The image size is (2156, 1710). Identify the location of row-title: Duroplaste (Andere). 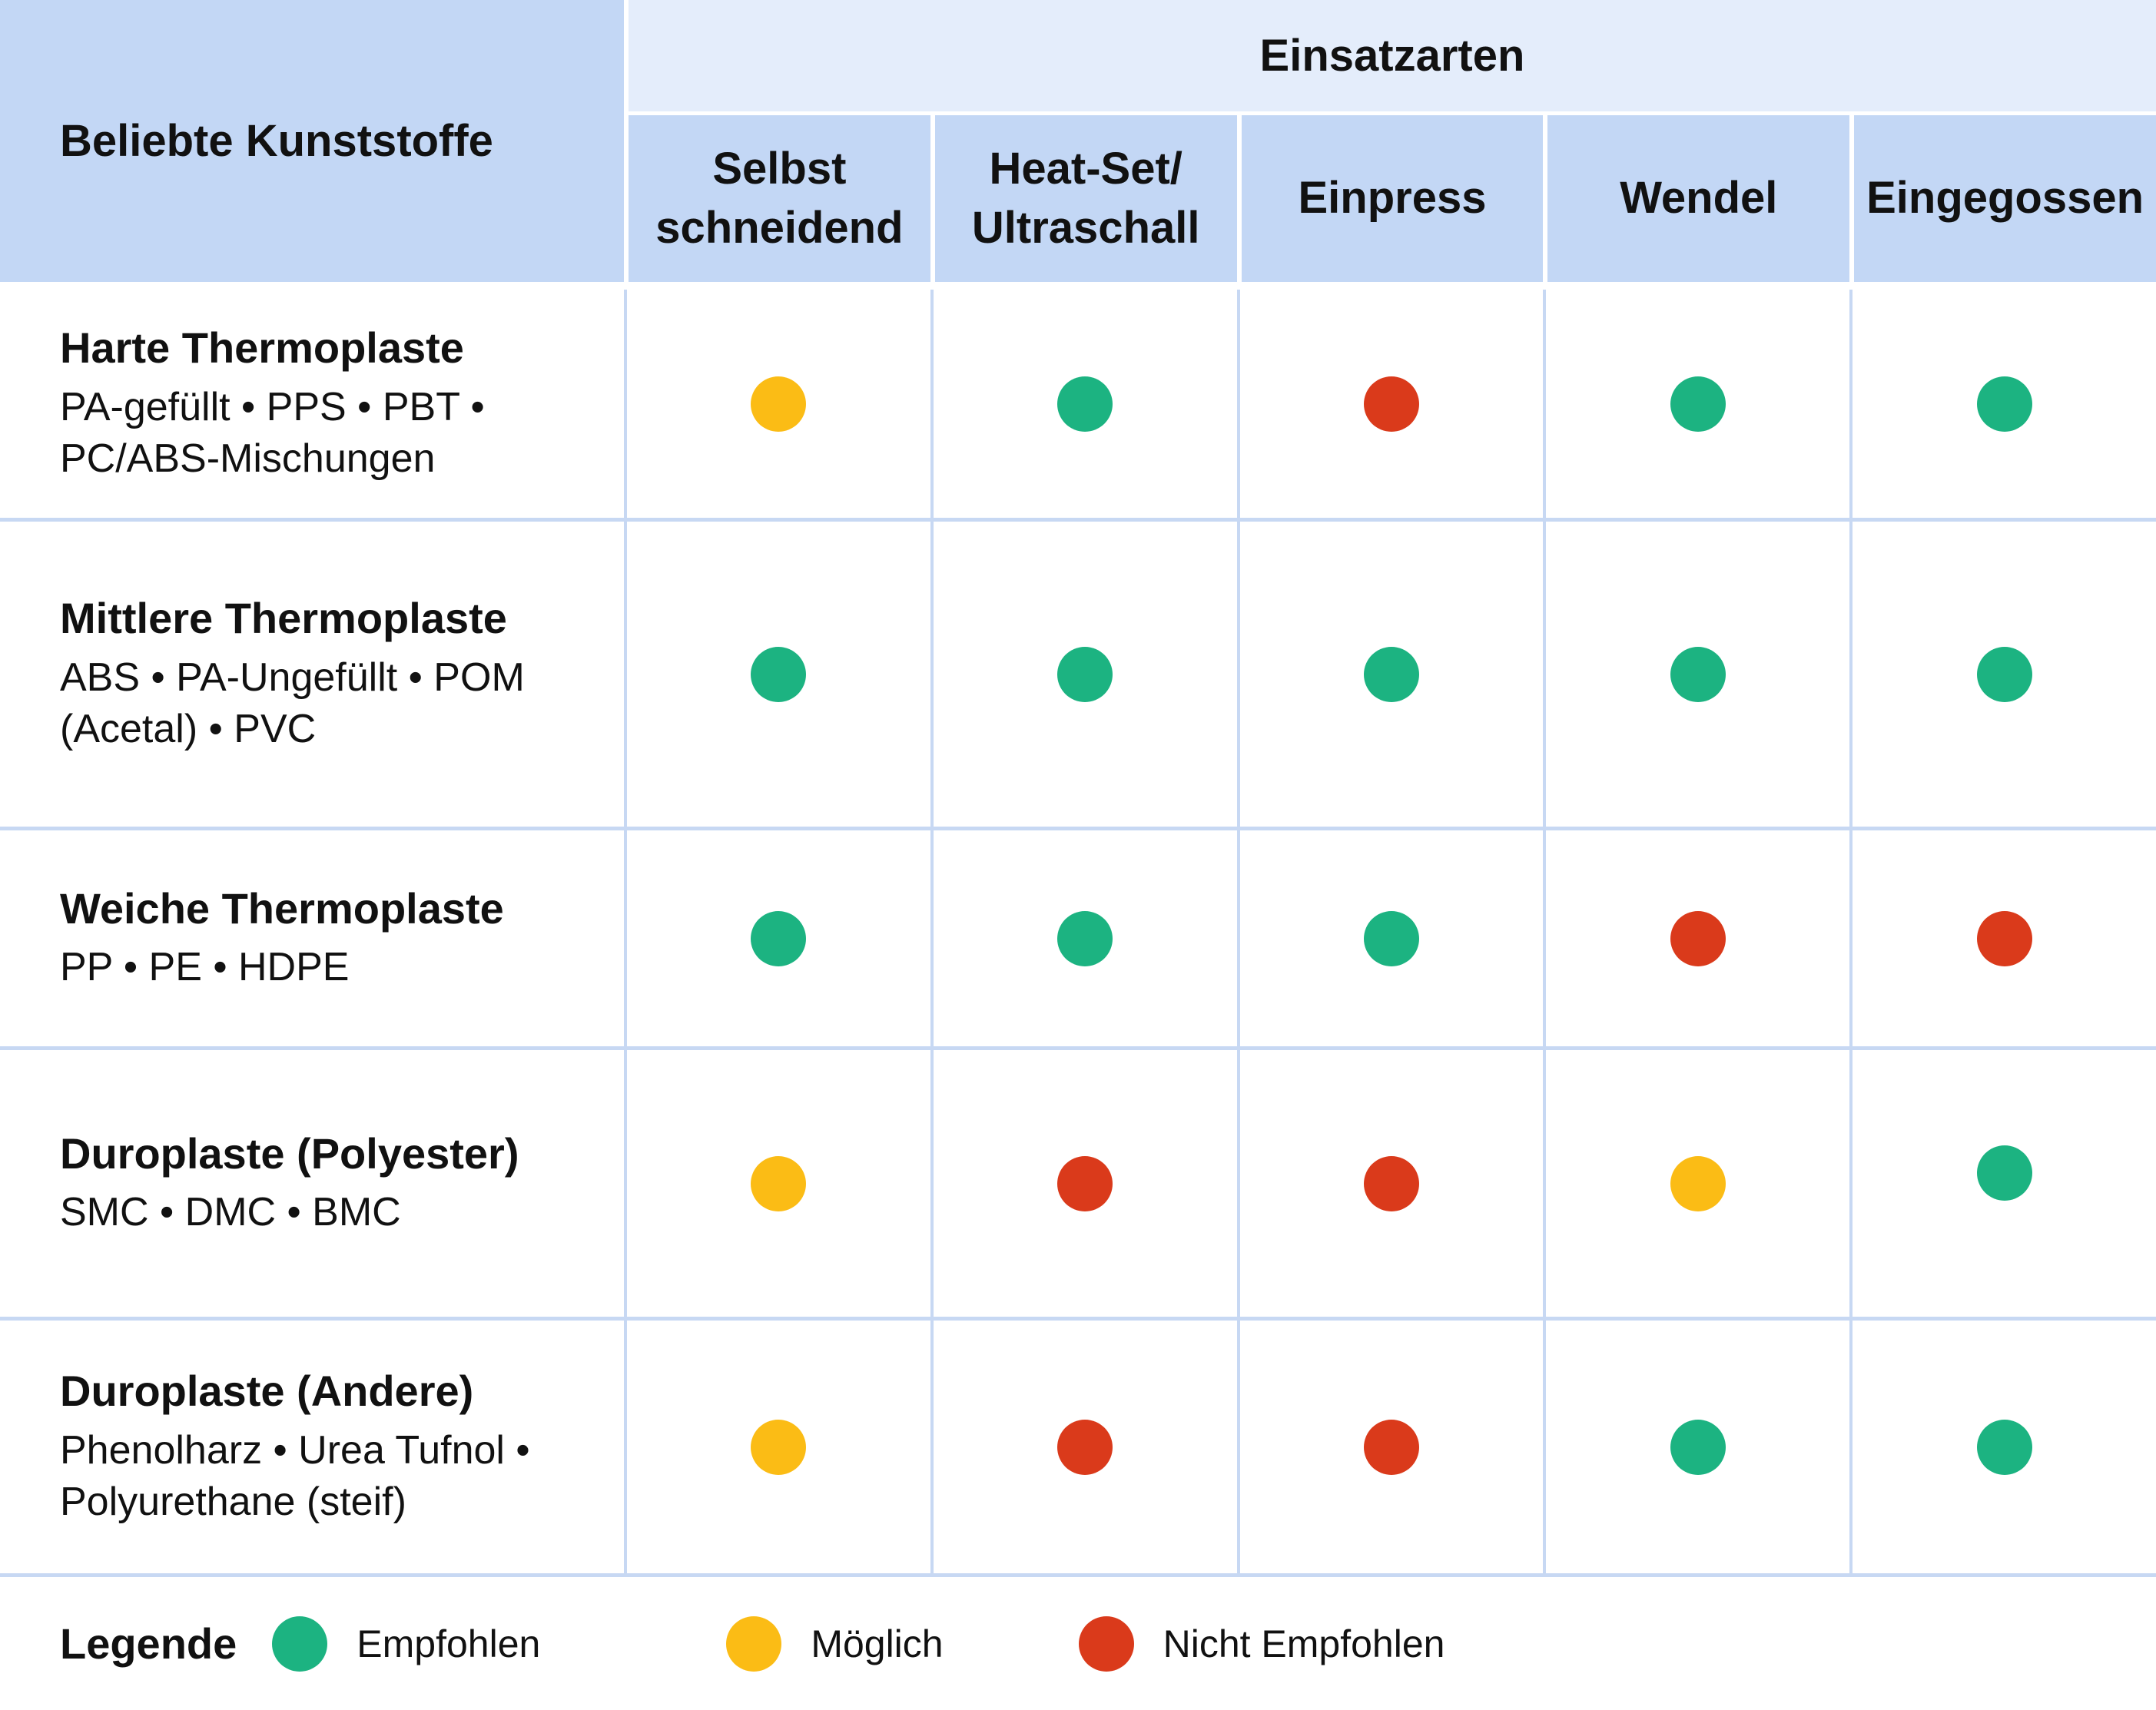
(267, 1391).